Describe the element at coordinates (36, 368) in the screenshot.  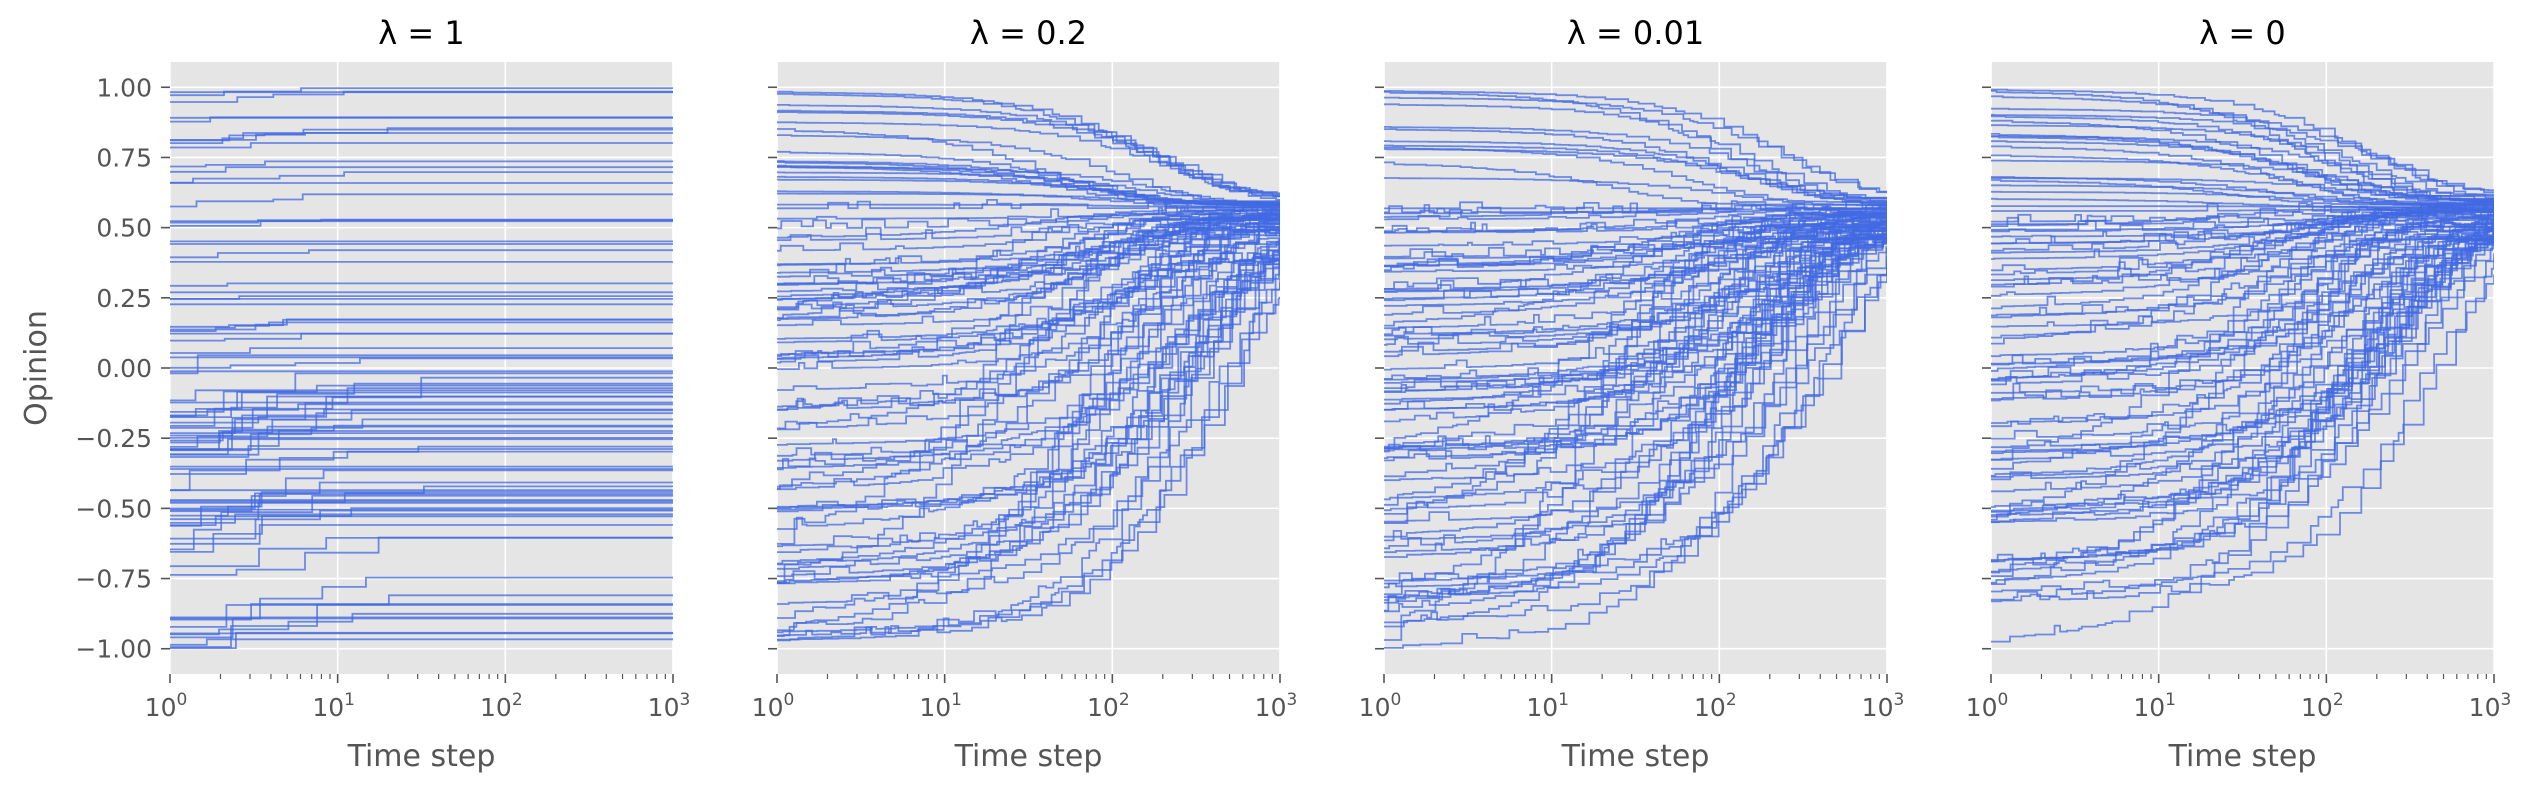
I see `y-axis-label: Opinion` at that location.